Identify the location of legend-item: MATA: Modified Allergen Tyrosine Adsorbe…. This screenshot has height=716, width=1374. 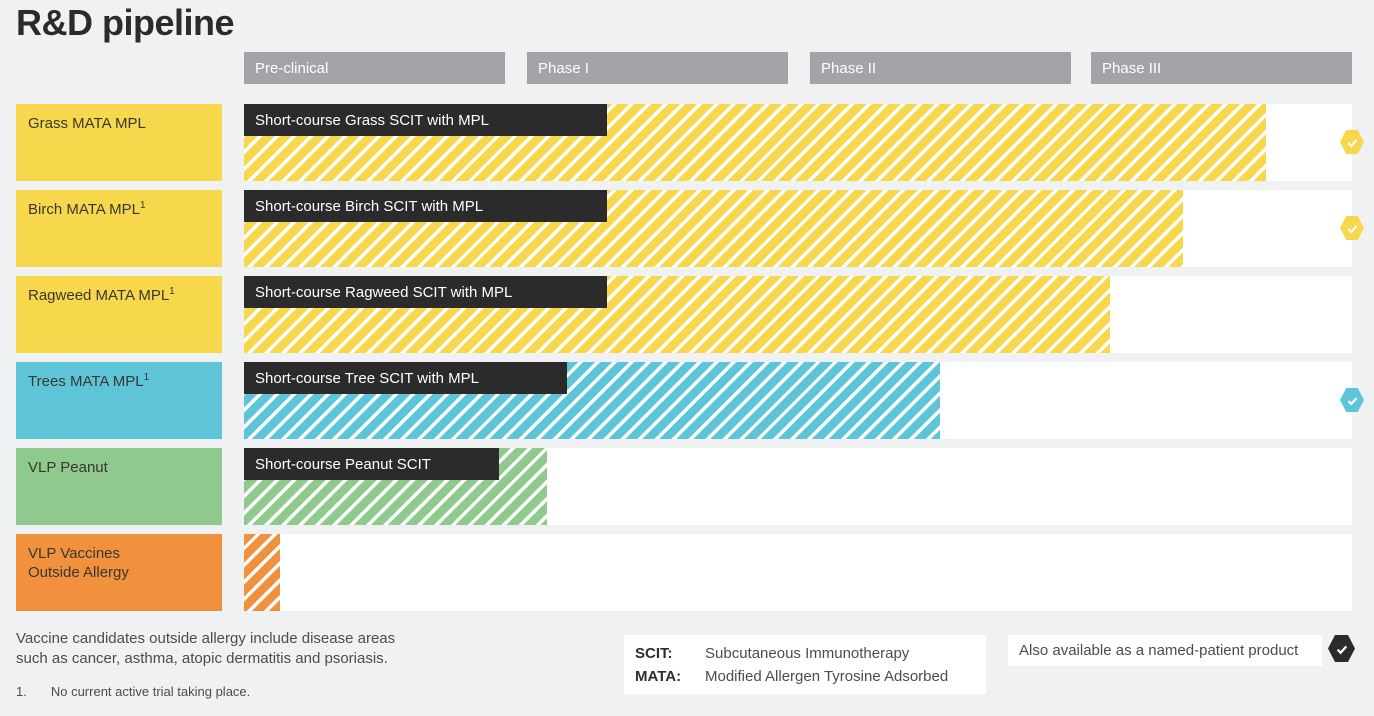
(810, 676).